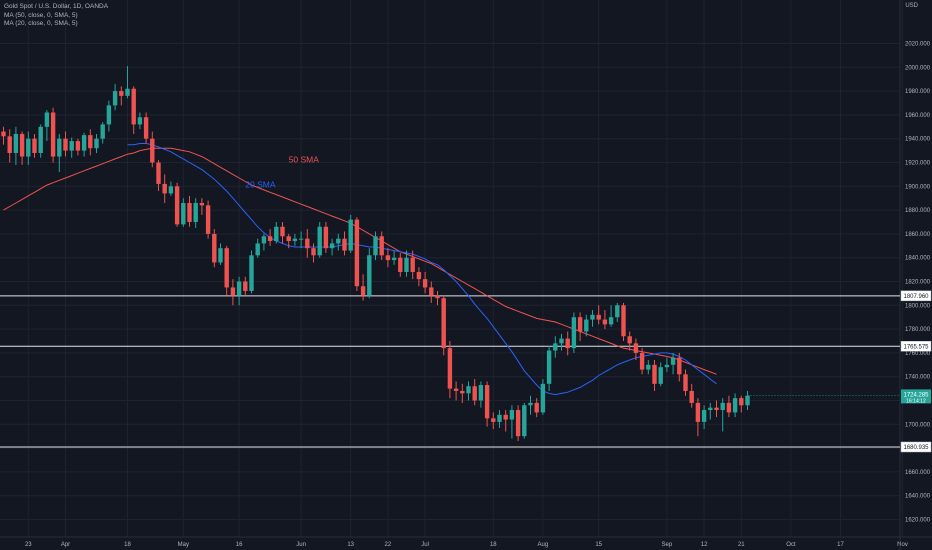 This screenshot has height=550, width=932. I want to click on x-tick-label: 18, so click(127, 545).